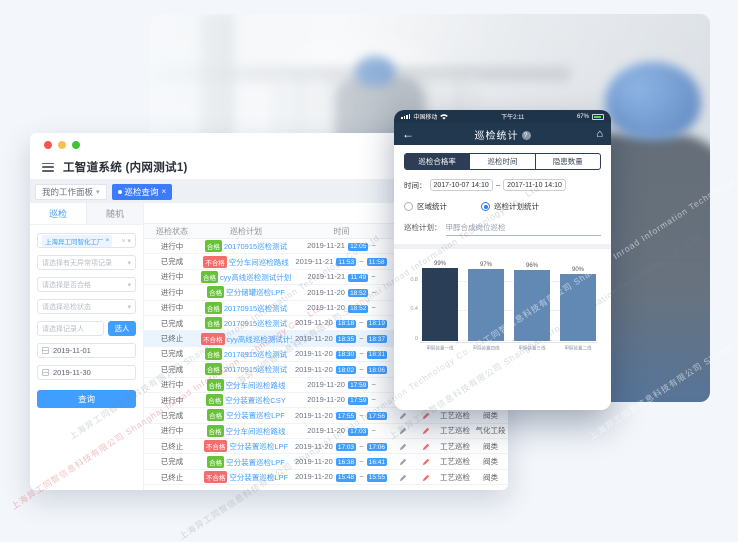 This screenshot has height=542, width=738. Describe the element at coordinates (416, 339) in the screenshot. I see `y-tick-label: 0` at that location.